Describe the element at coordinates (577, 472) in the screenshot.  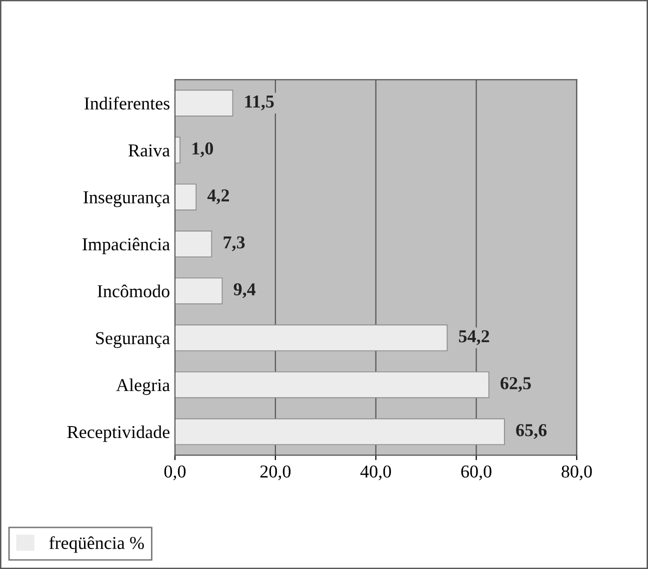
I see `x-tick-label: 80,0` at that location.